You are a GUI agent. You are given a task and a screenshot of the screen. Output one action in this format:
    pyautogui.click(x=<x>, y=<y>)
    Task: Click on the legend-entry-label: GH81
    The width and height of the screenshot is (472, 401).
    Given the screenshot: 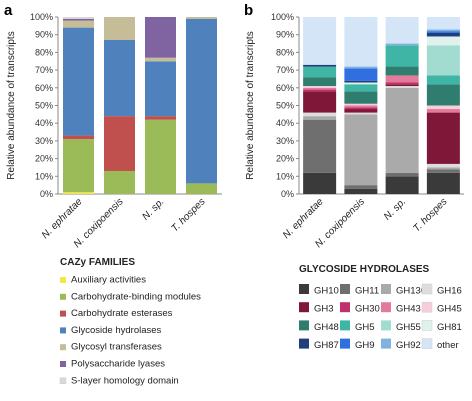 What is the action you would take?
    pyautogui.click(x=449, y=327)
    